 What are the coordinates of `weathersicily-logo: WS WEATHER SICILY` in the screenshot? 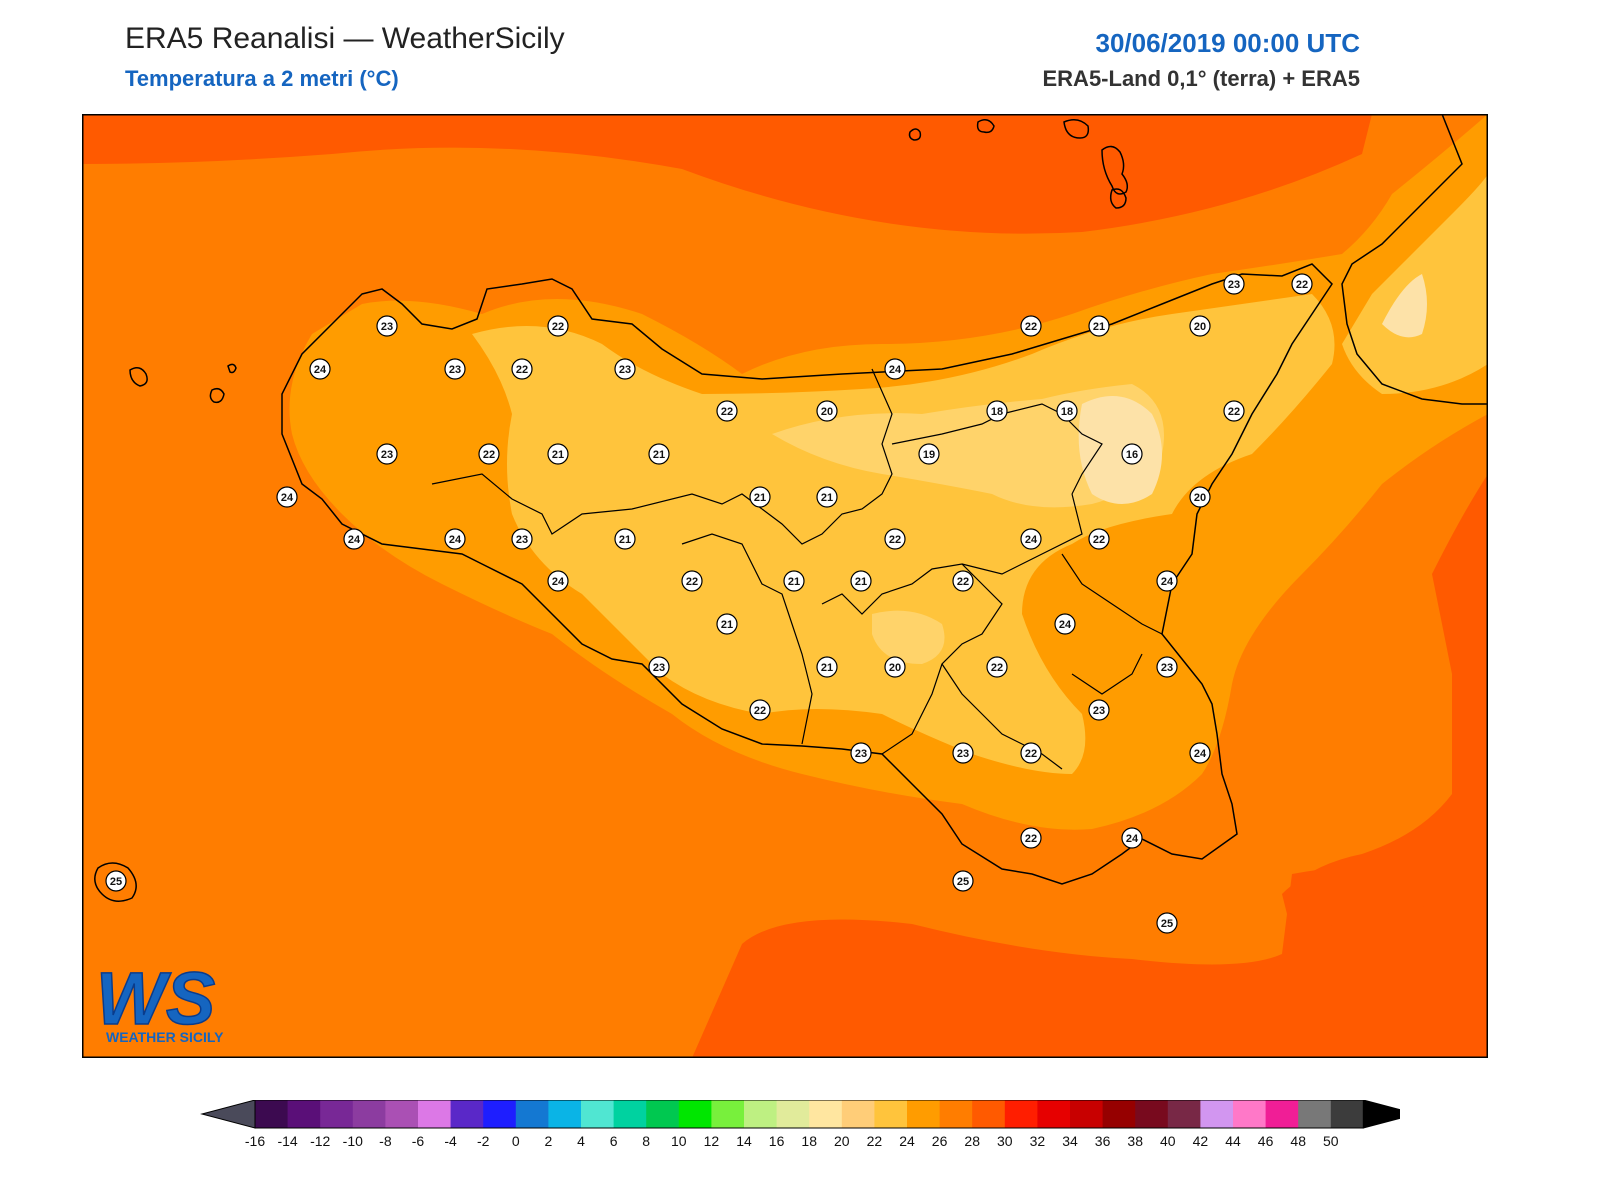 It's located at (159, 1000).